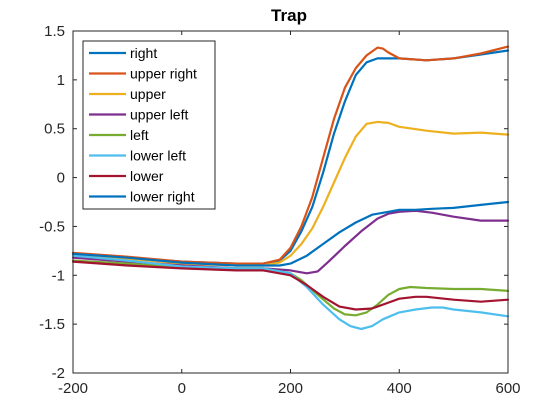  Describe the element at coordinates (139, 135) in the screenshot. I see `legend-label-4: left` at that location.